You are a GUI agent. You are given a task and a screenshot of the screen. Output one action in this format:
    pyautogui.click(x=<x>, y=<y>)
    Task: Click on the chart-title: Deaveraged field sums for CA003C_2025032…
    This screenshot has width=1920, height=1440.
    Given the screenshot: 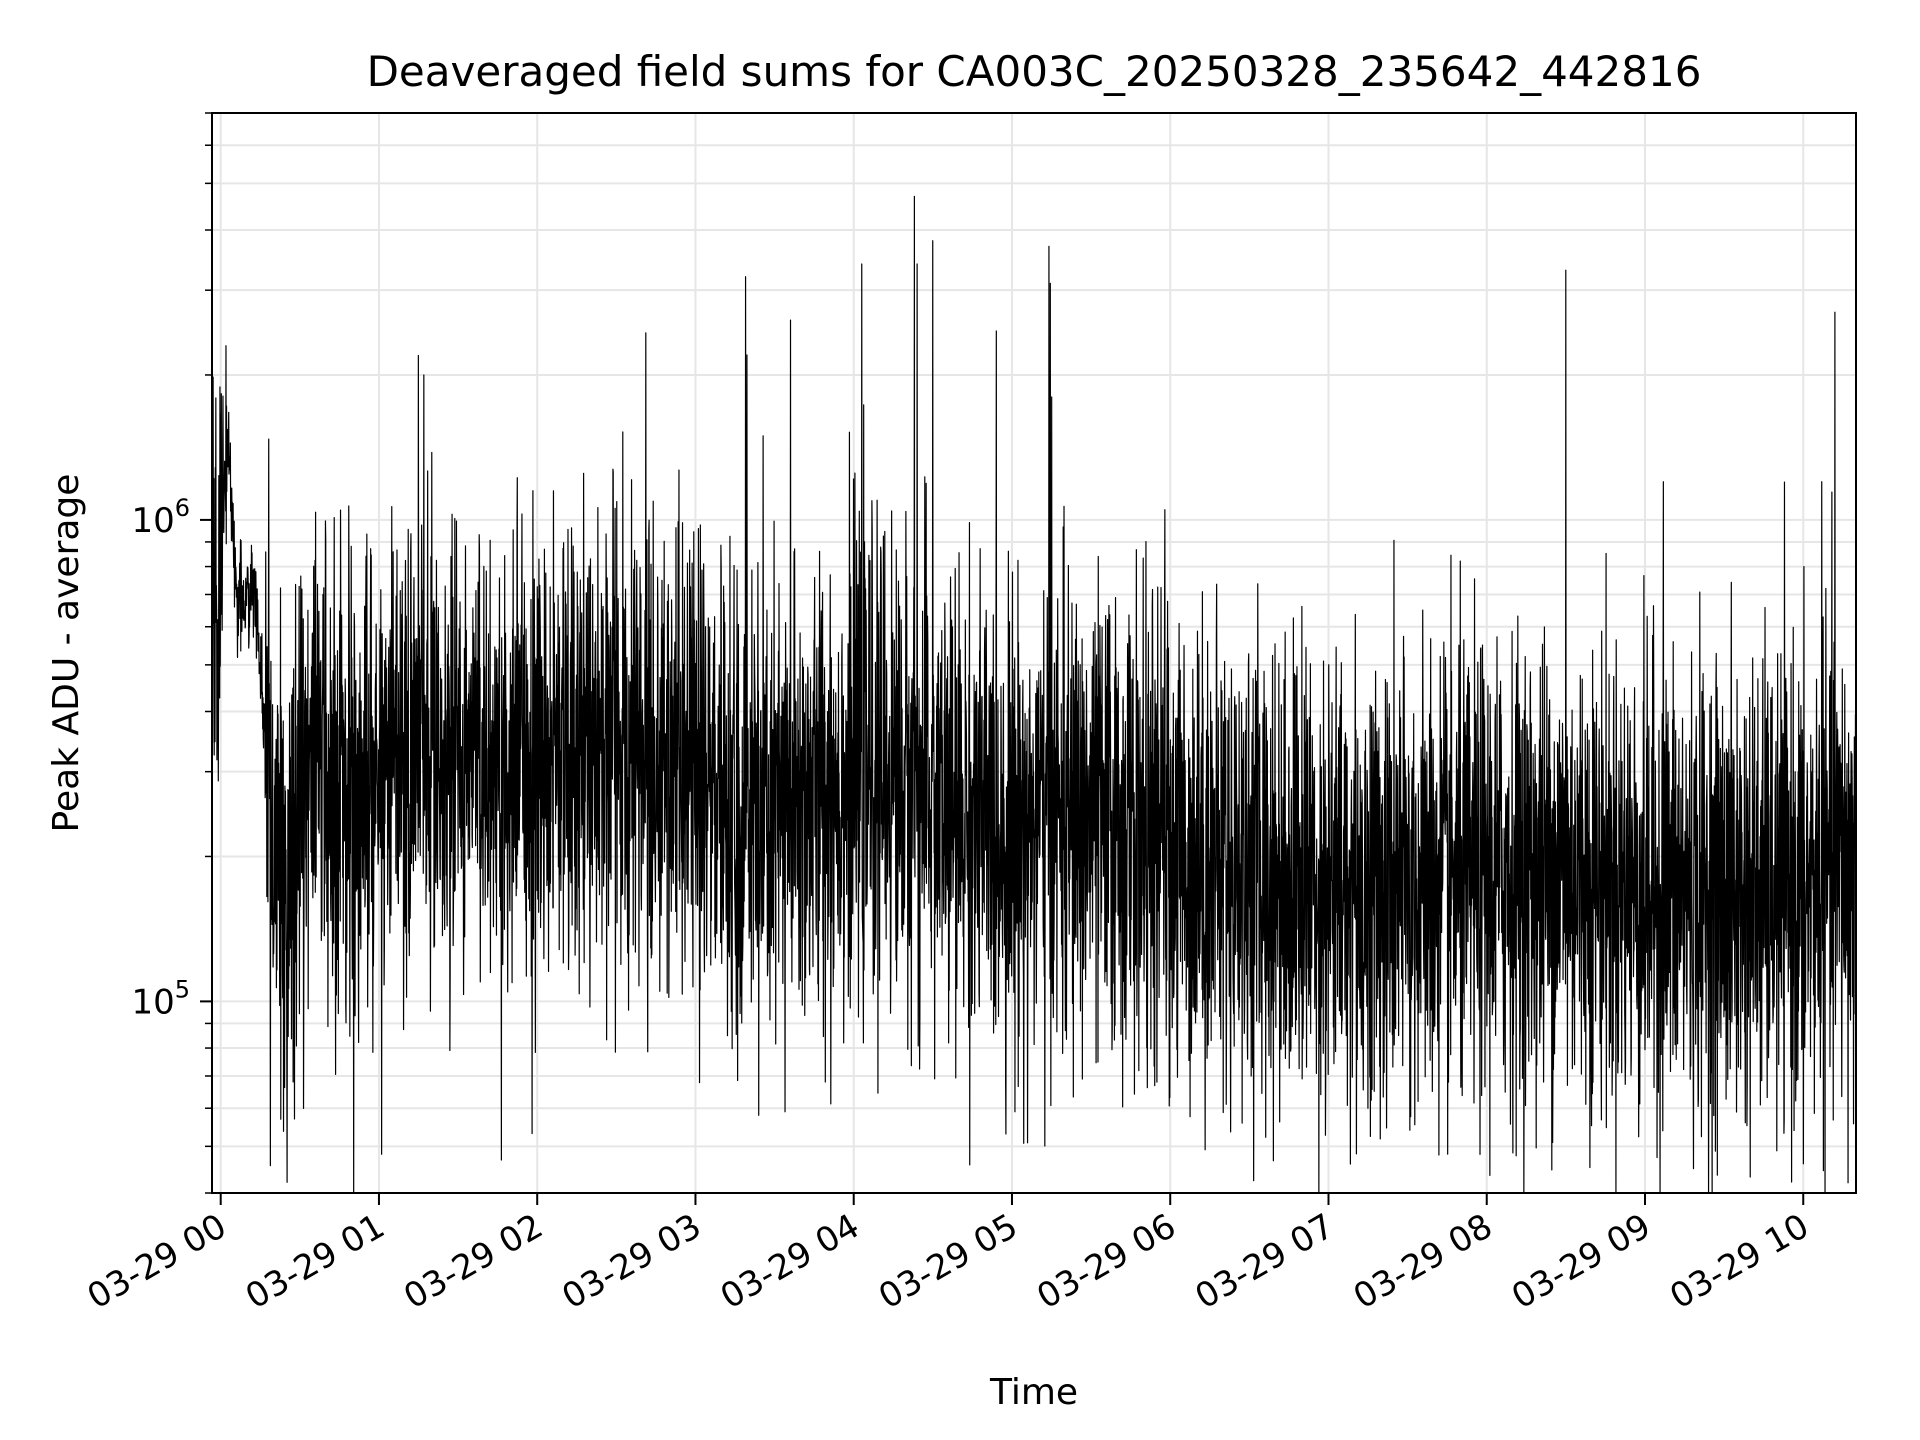 What is the action you would take?
    pyautogui.click(x=1034, y=71)
    